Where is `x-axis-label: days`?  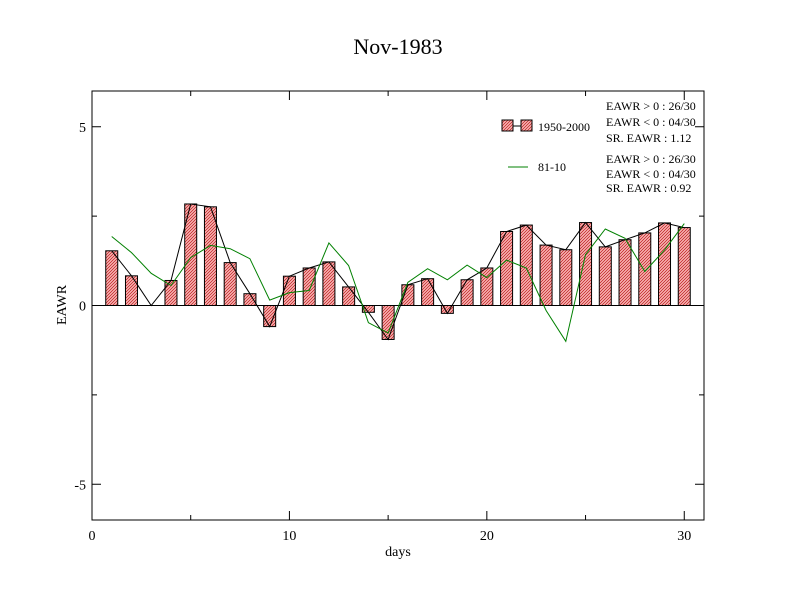
x-axis-label: days is located at coordinates (398, 552).